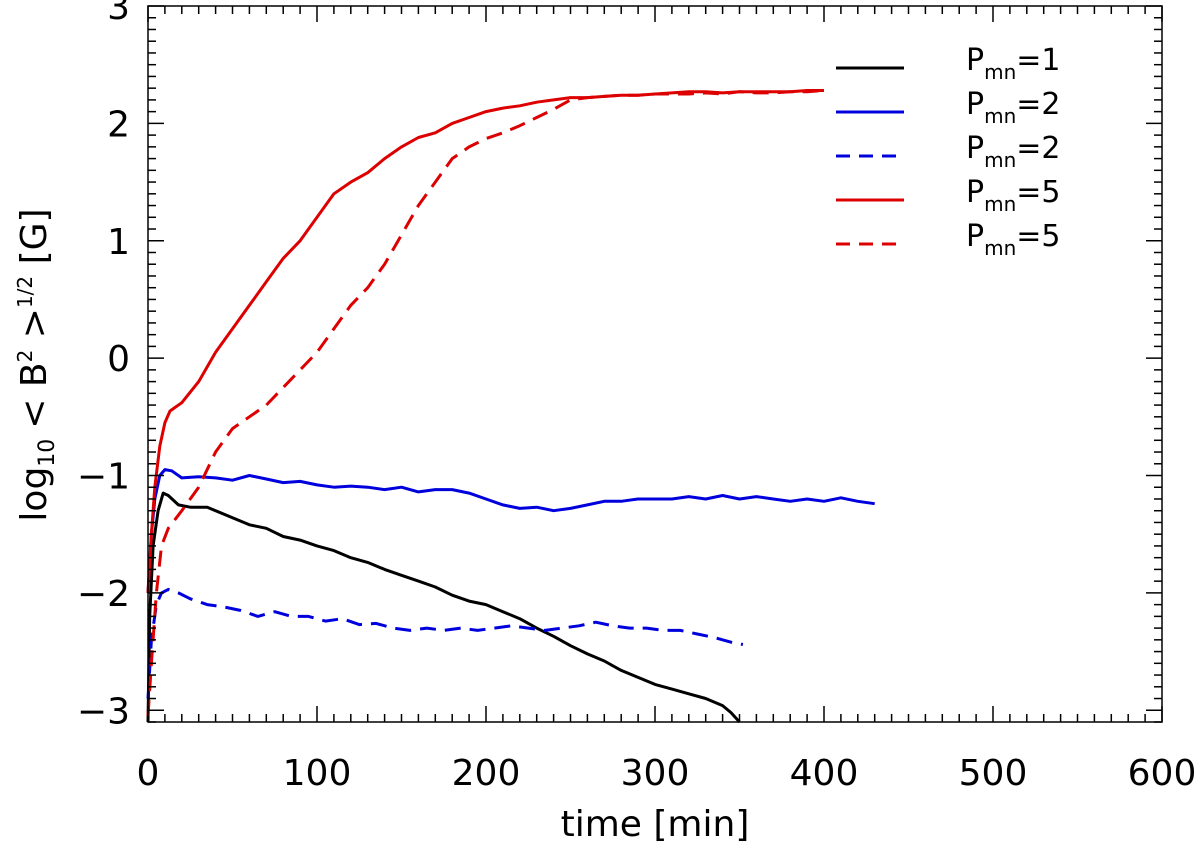 Image resolution: width=1200 pixels, height=849 pixels. I want to click on y-axis-title-expr: < B, so click(34, 395).